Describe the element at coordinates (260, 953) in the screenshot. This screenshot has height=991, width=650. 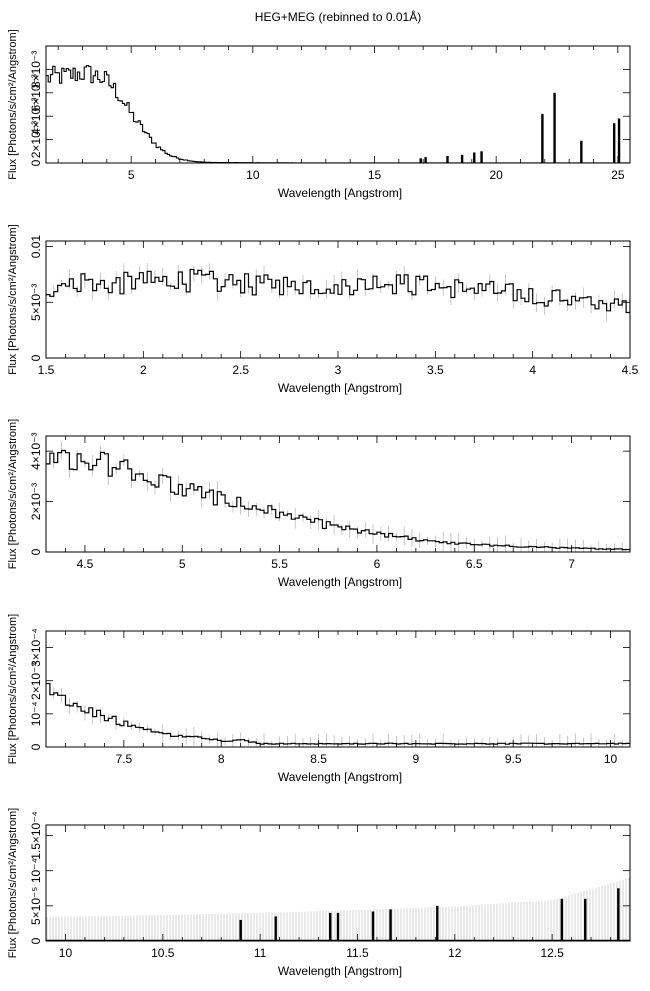
I see `x-tick-label: 11` at that location.